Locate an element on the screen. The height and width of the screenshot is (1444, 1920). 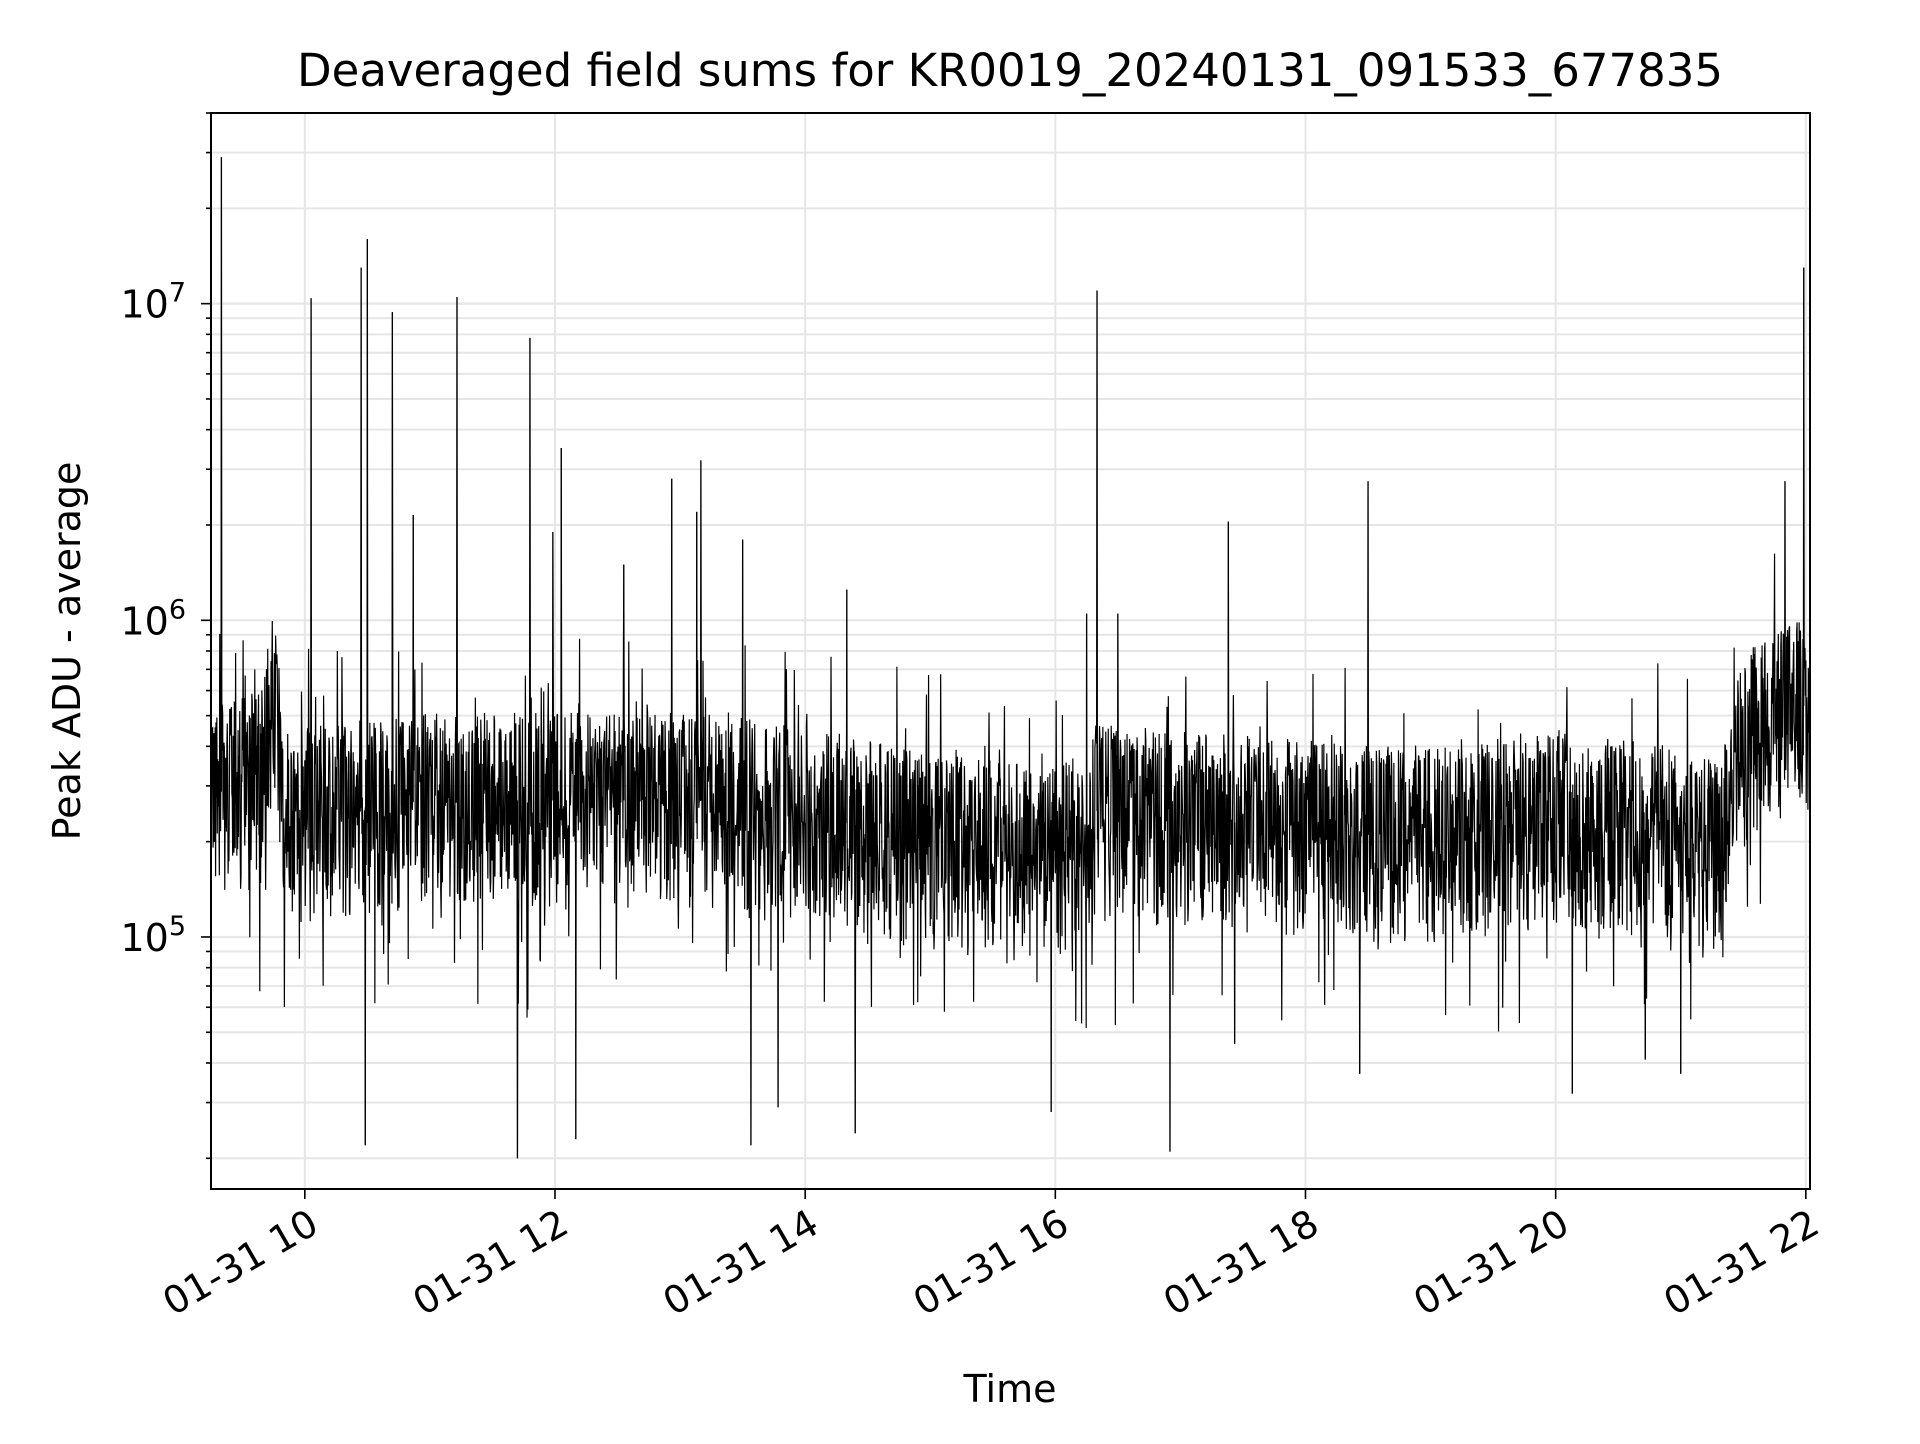
y-tick-label: 10⁷ is located at coordinates (153, 302).